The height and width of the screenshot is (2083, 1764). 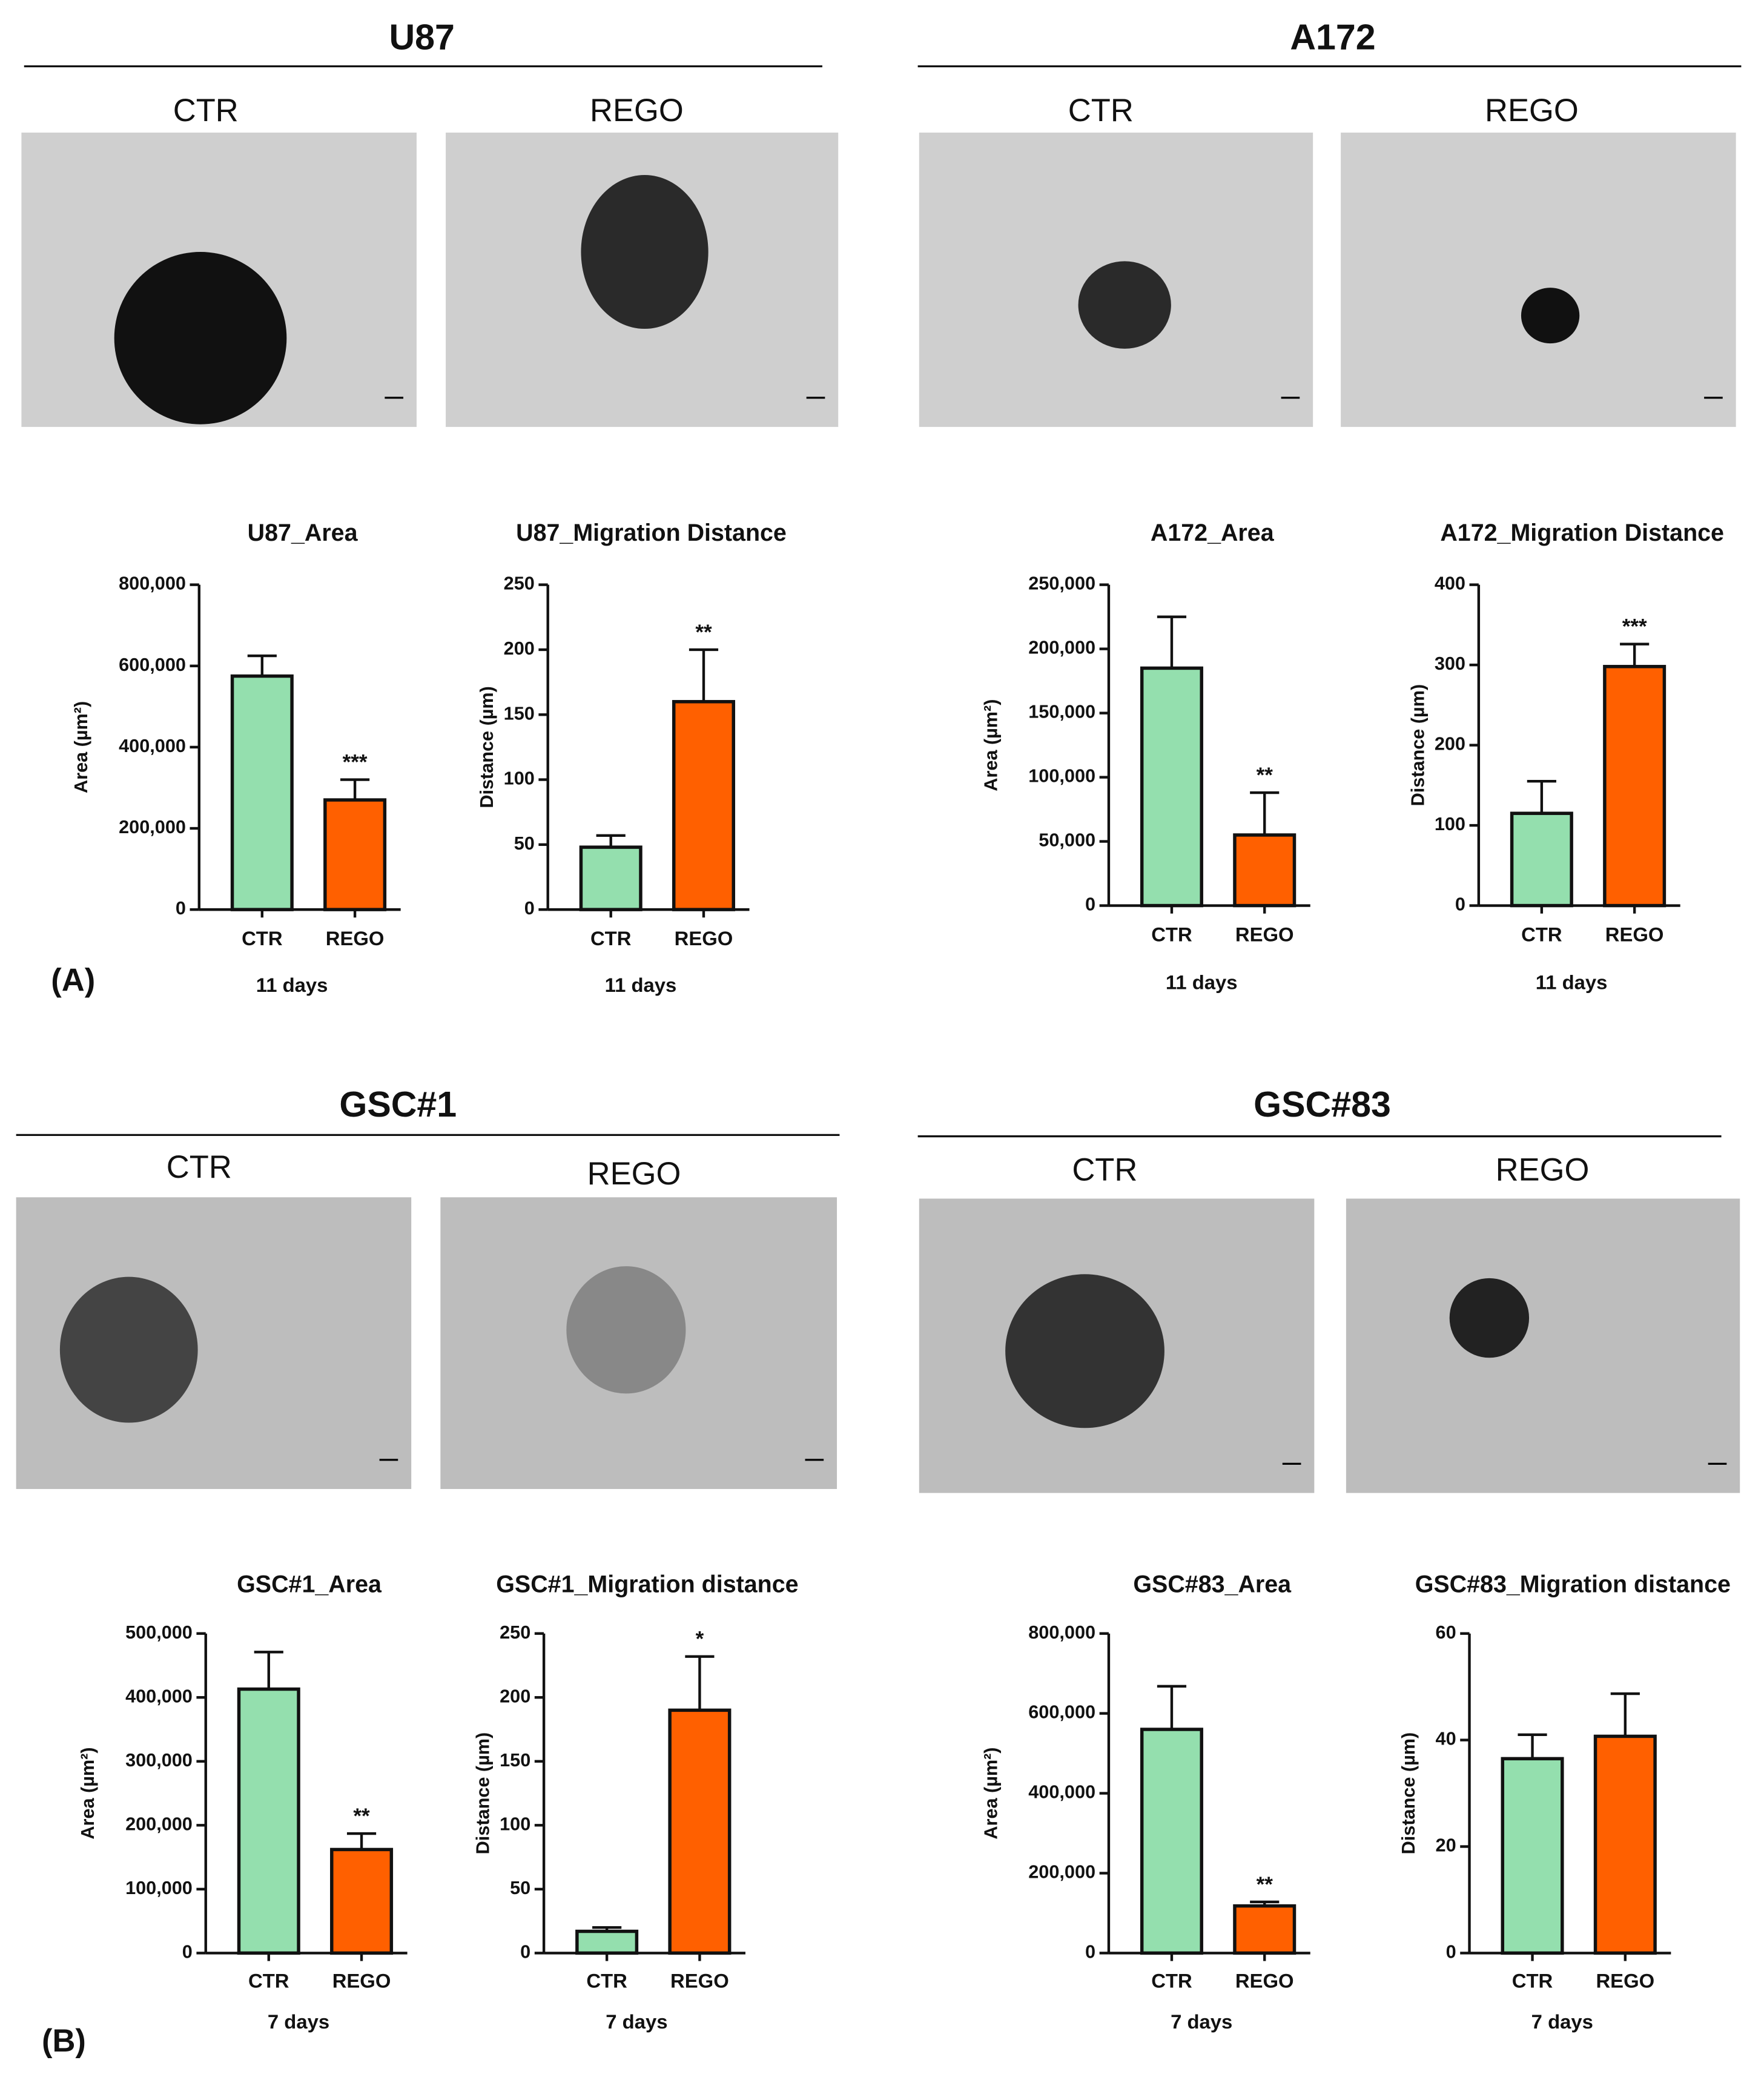 I want to click on y-tick-label: 20, so click(x=1446, y=1845).